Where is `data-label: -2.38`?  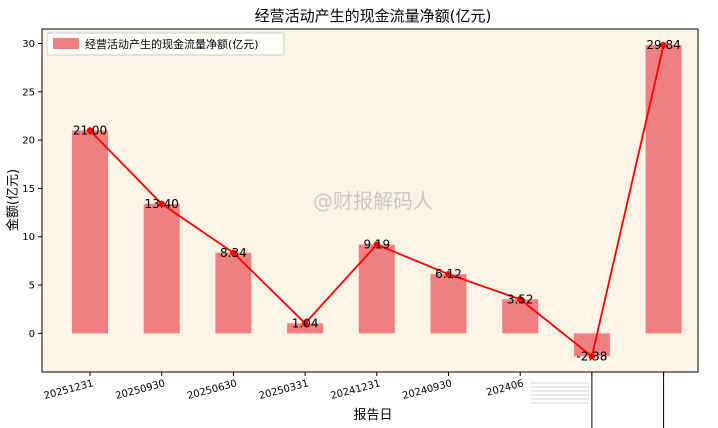
data-label: -2.38 is located at coordinates (591, 356).